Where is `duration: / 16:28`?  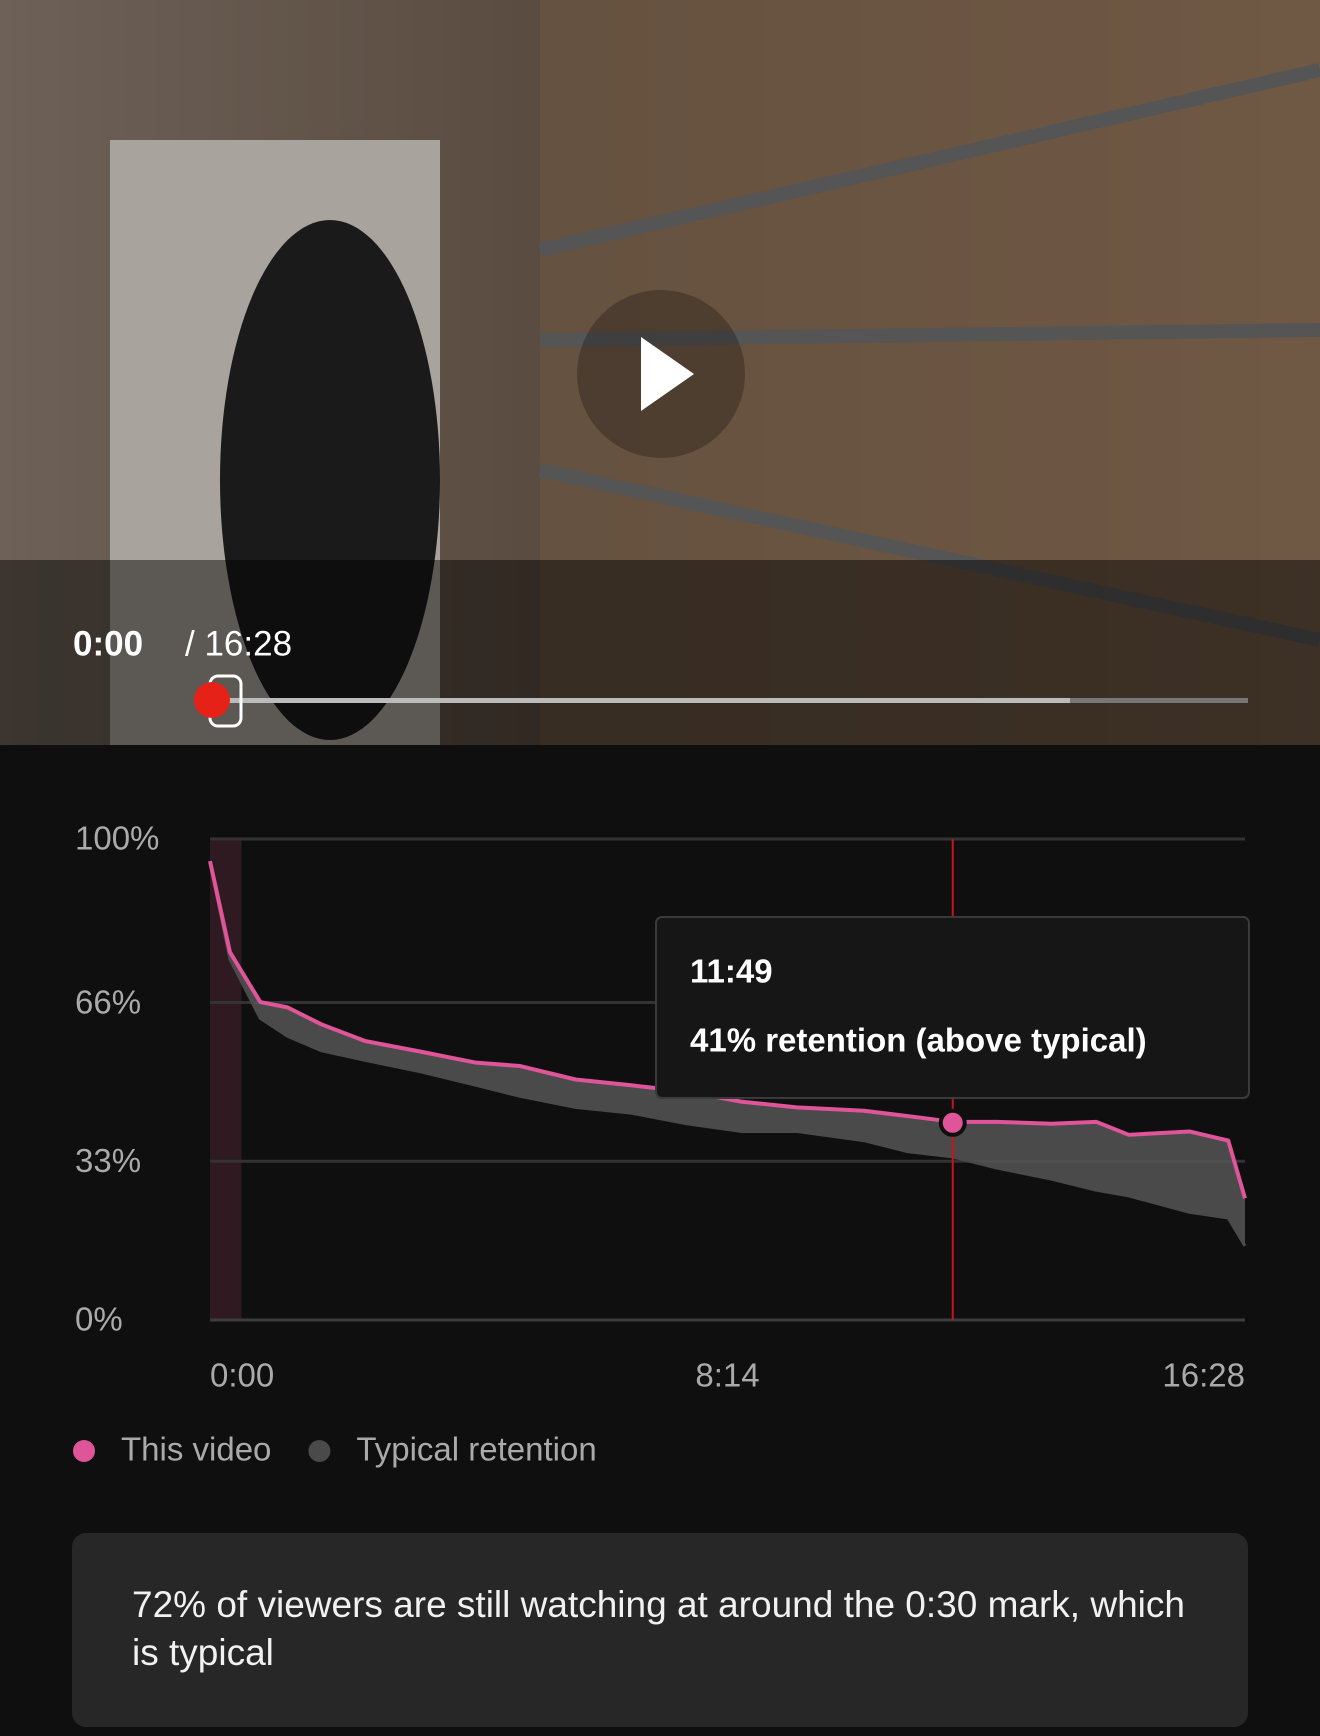
duration: / 16:28 is located at coordinates (238, 643).